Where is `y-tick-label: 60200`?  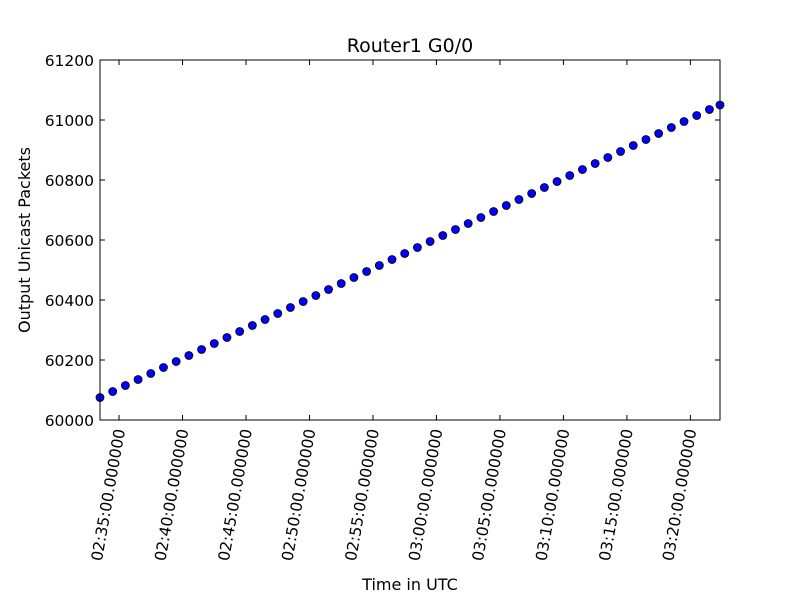
y-tick-label: 60200 is located at coordinates (69, 361).